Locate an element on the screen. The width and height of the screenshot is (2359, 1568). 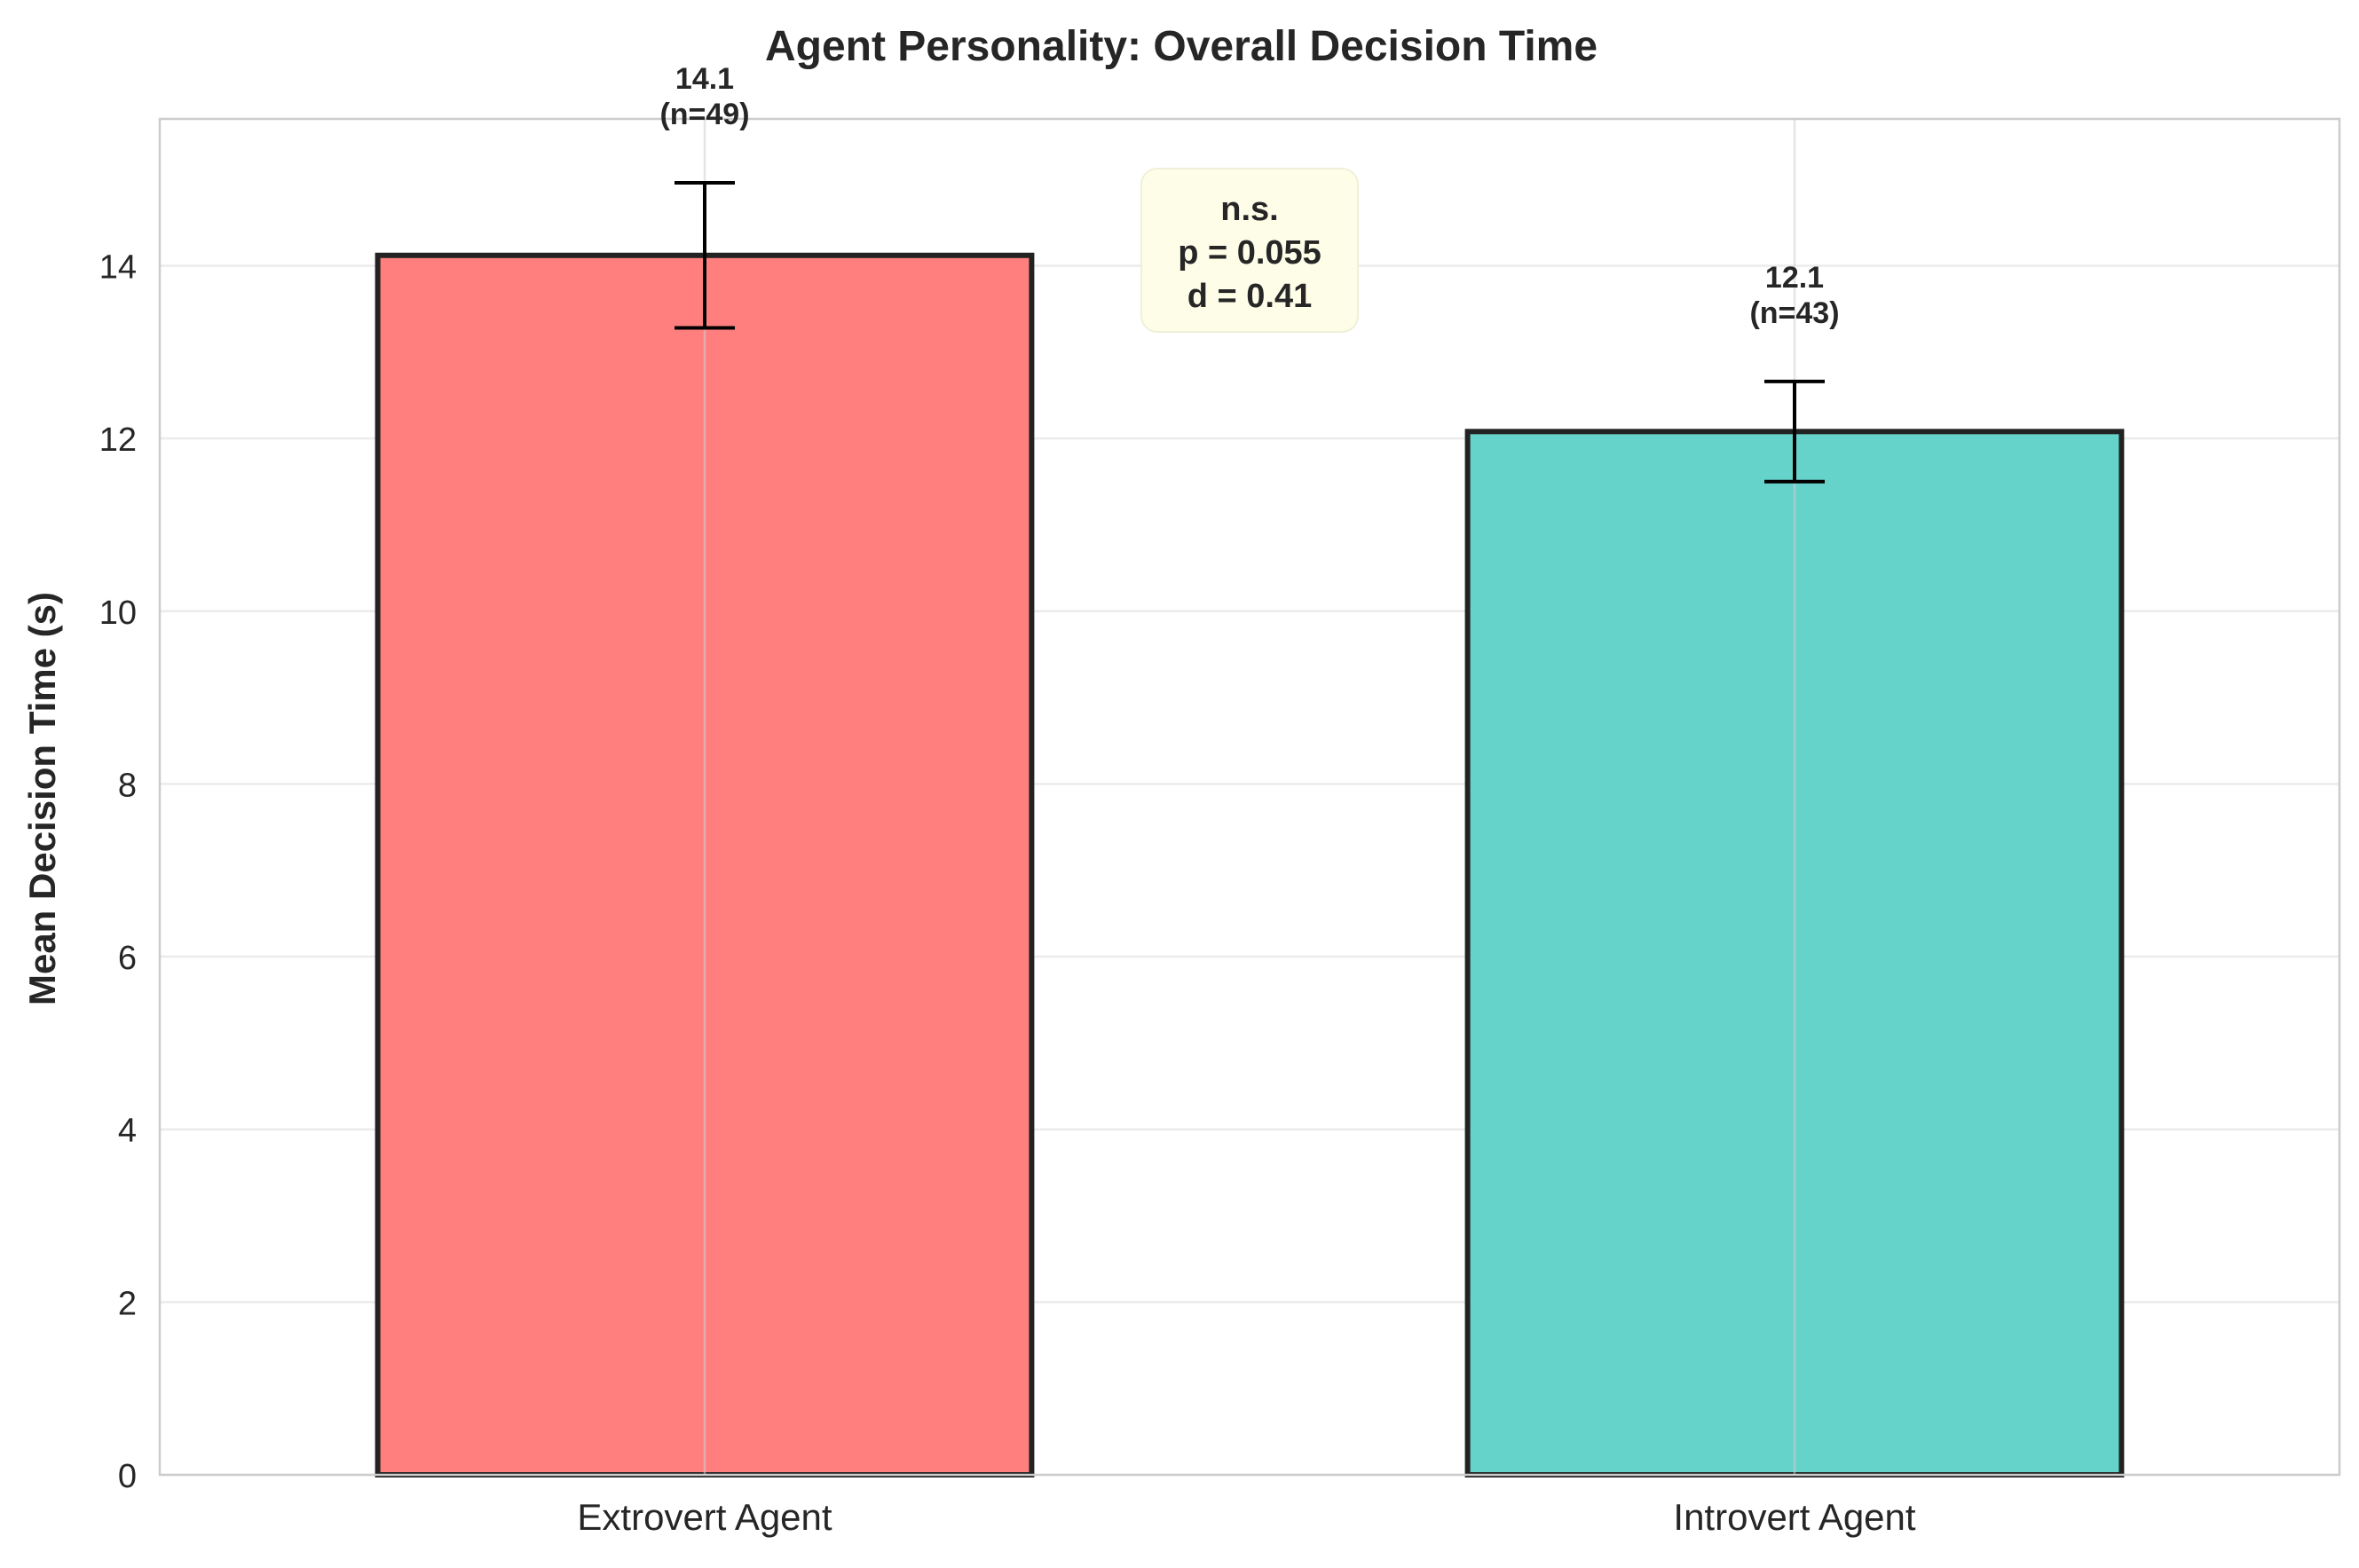
chart-title: Agent Personality: Overall Decision Time is located at coordinates (1181, 46).